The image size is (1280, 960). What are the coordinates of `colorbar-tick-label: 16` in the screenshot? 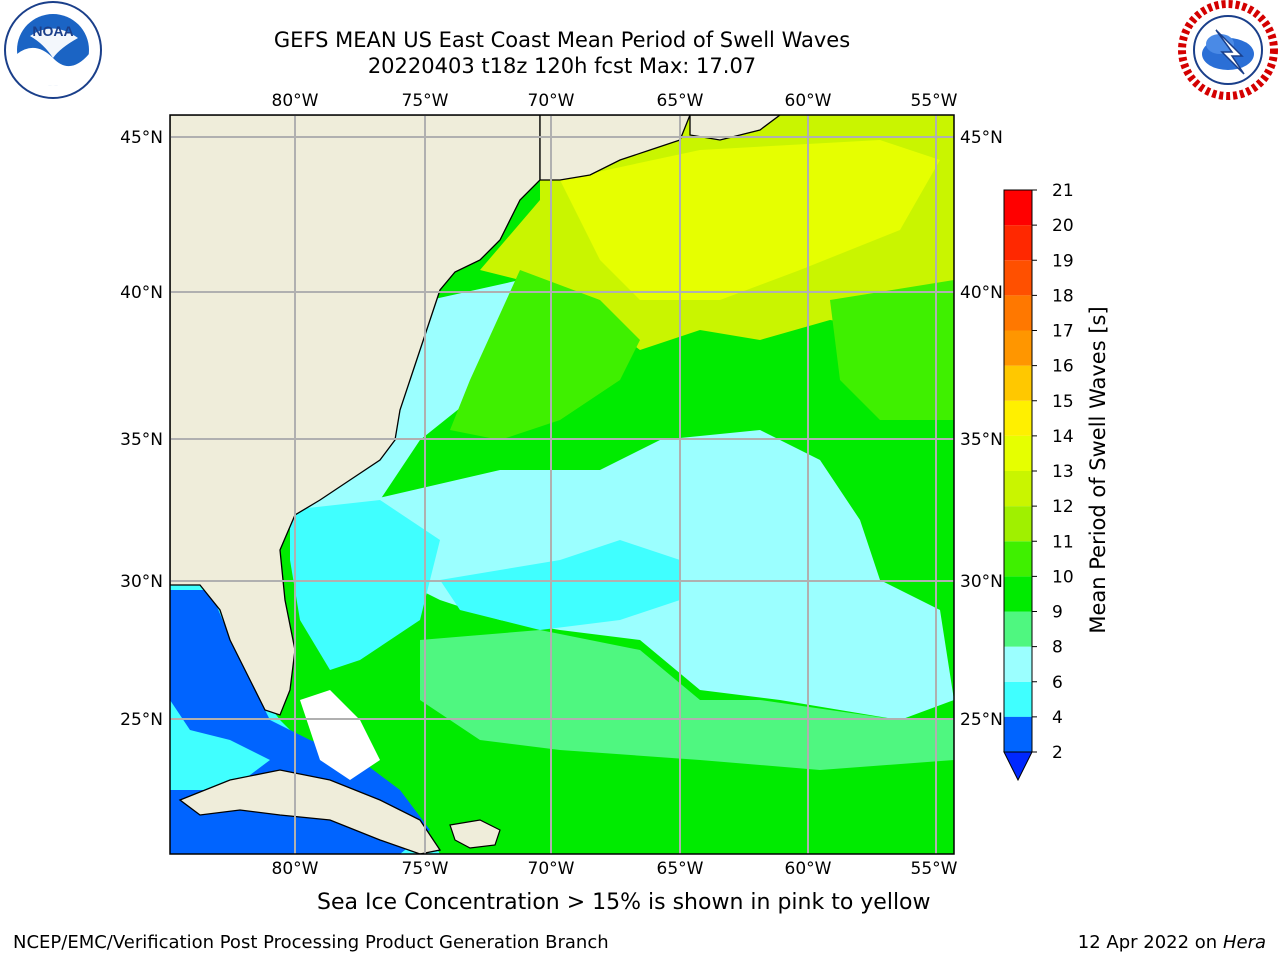 It's located at (1063, 367).